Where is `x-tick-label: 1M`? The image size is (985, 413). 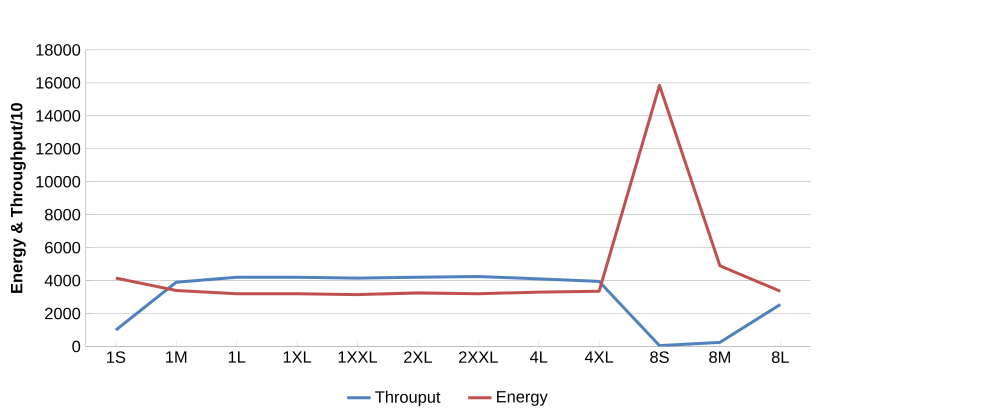 x-tick-label: 1M is located at coordinates (176, 357).